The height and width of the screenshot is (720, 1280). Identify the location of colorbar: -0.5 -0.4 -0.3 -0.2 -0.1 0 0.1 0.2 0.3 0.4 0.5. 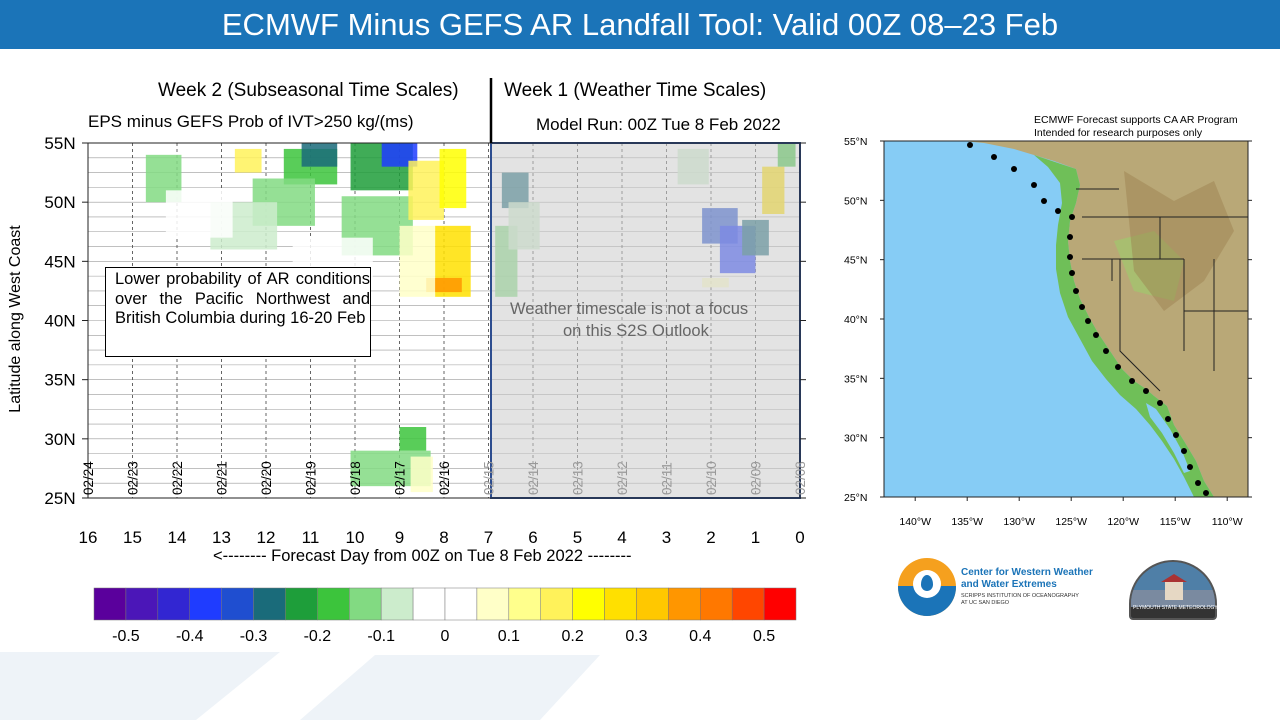
(445, 616).